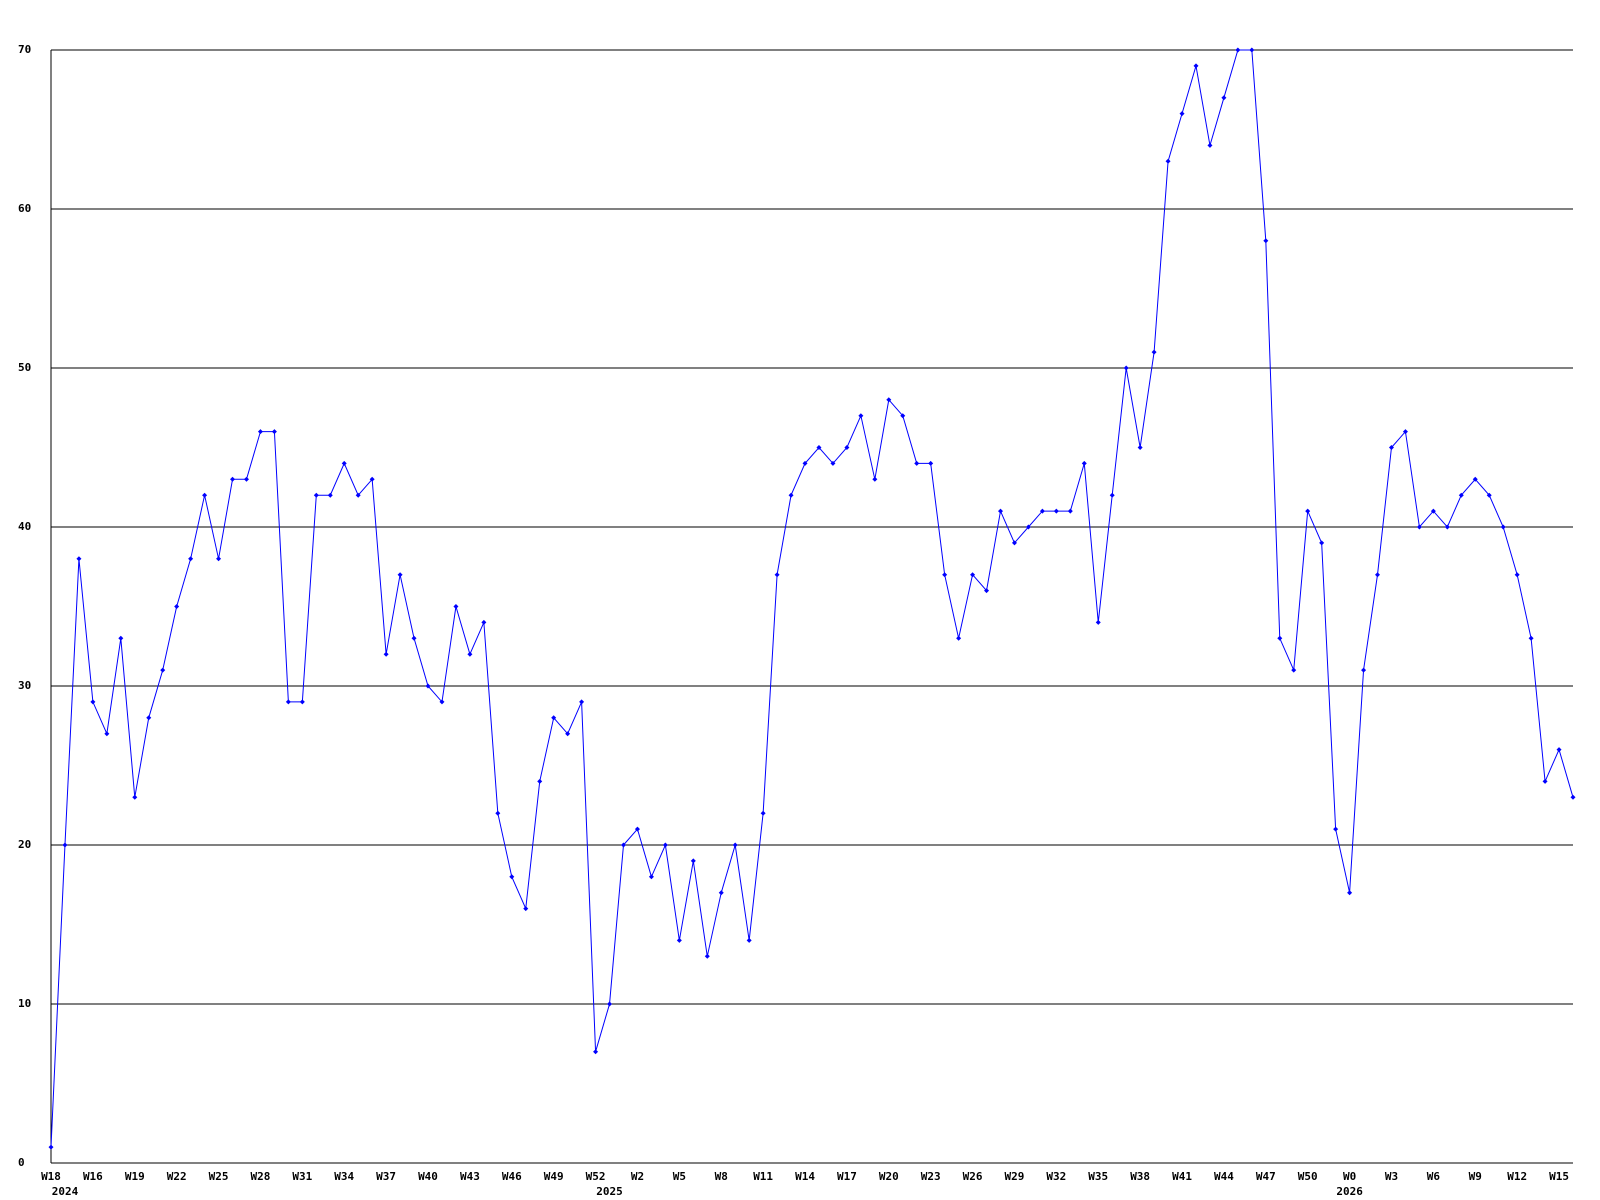 Image resolution: width=1600 pixels, height=1200 pixels. What do you see at coordinates (51, 1176) in the screenshot?
I see `x-tick-label: W18` at bounding box center [51, 1176].